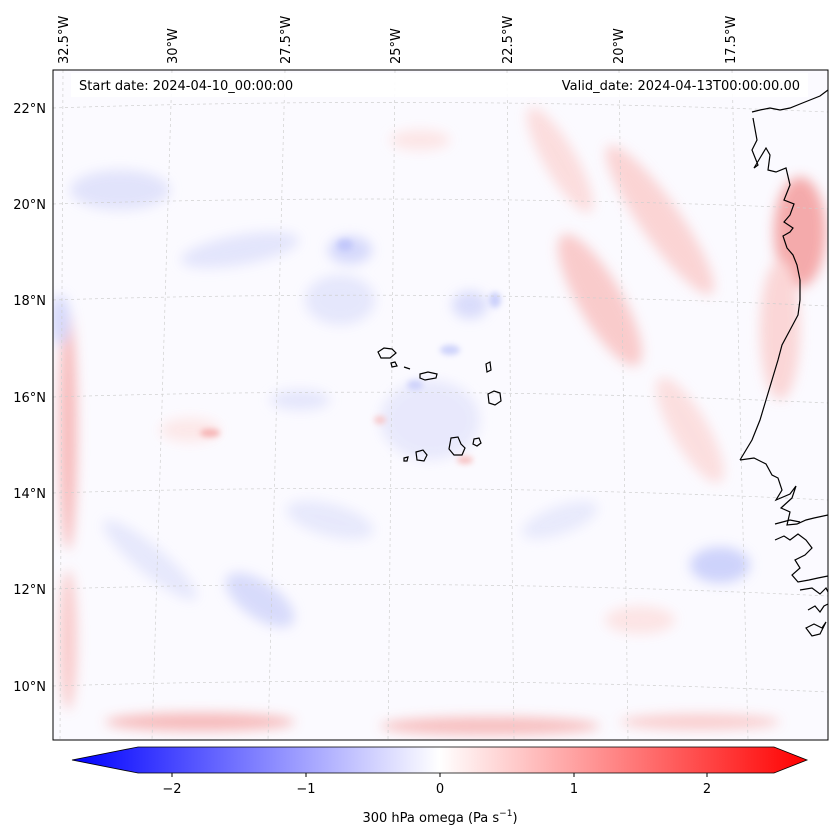 This screenshot has width=837, height=839. I want to click on lat-label: 18°N, so click(29, 301).